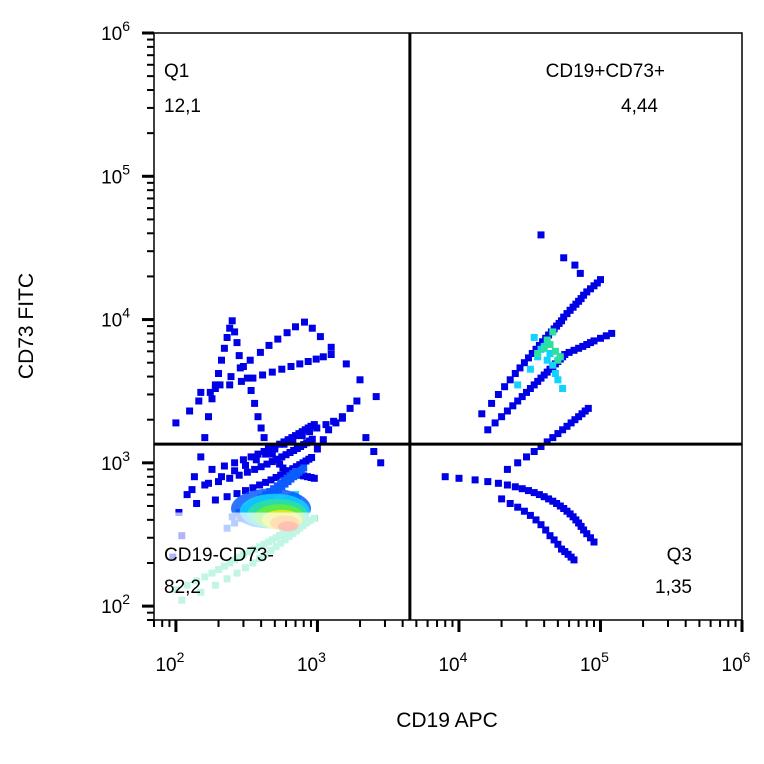 This screenshot has width=764, height=764. What do you see at coordinates (115, 31) in the screenshot?
I see `y-tick-label: 10⁶` at bounding box center [115, 31].